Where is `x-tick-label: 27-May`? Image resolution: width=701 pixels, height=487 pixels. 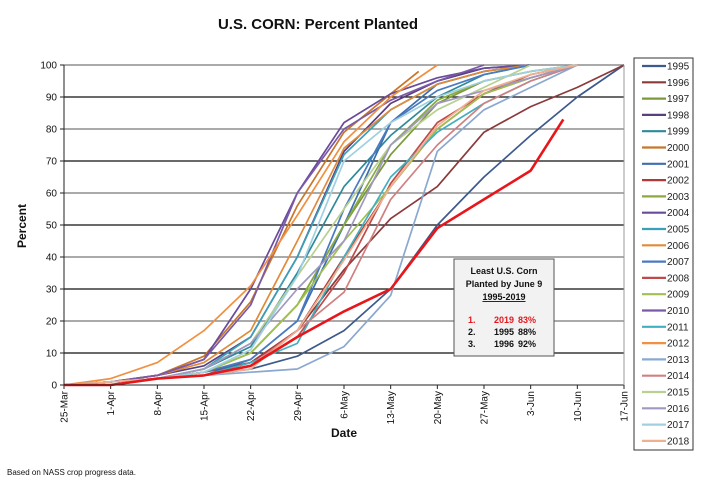
x-tick-label: 27-May is located at coordinates (485, 407).